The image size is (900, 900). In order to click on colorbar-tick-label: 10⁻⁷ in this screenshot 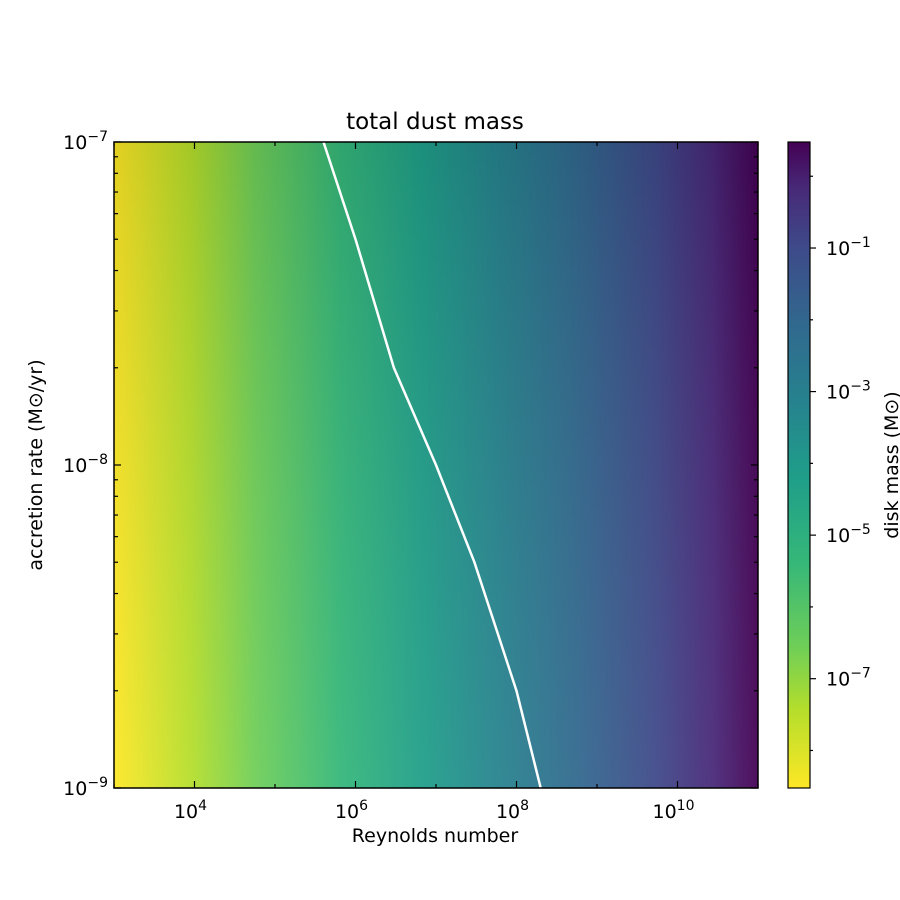, I will do `click(848, 678)`.